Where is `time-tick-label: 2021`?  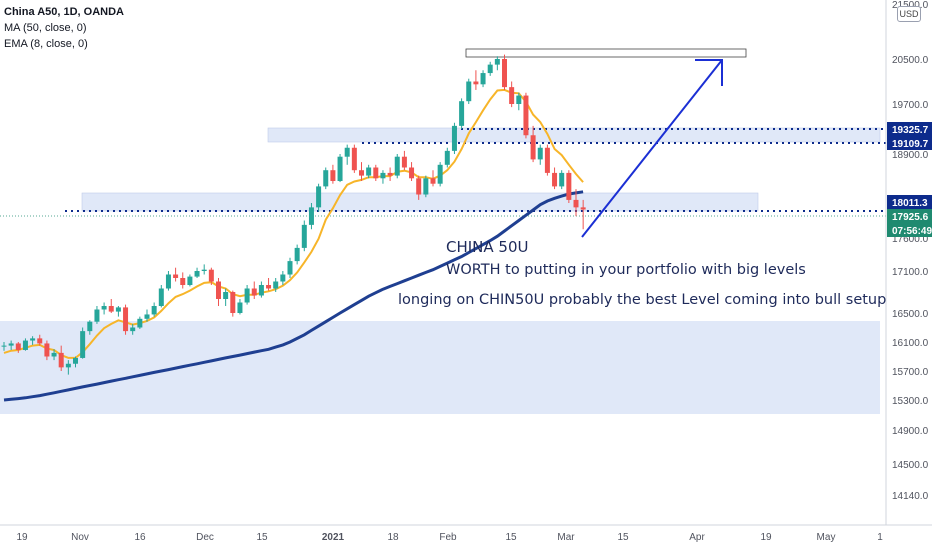 time-tick-label: 2021 is located at coordinates (333, 537).